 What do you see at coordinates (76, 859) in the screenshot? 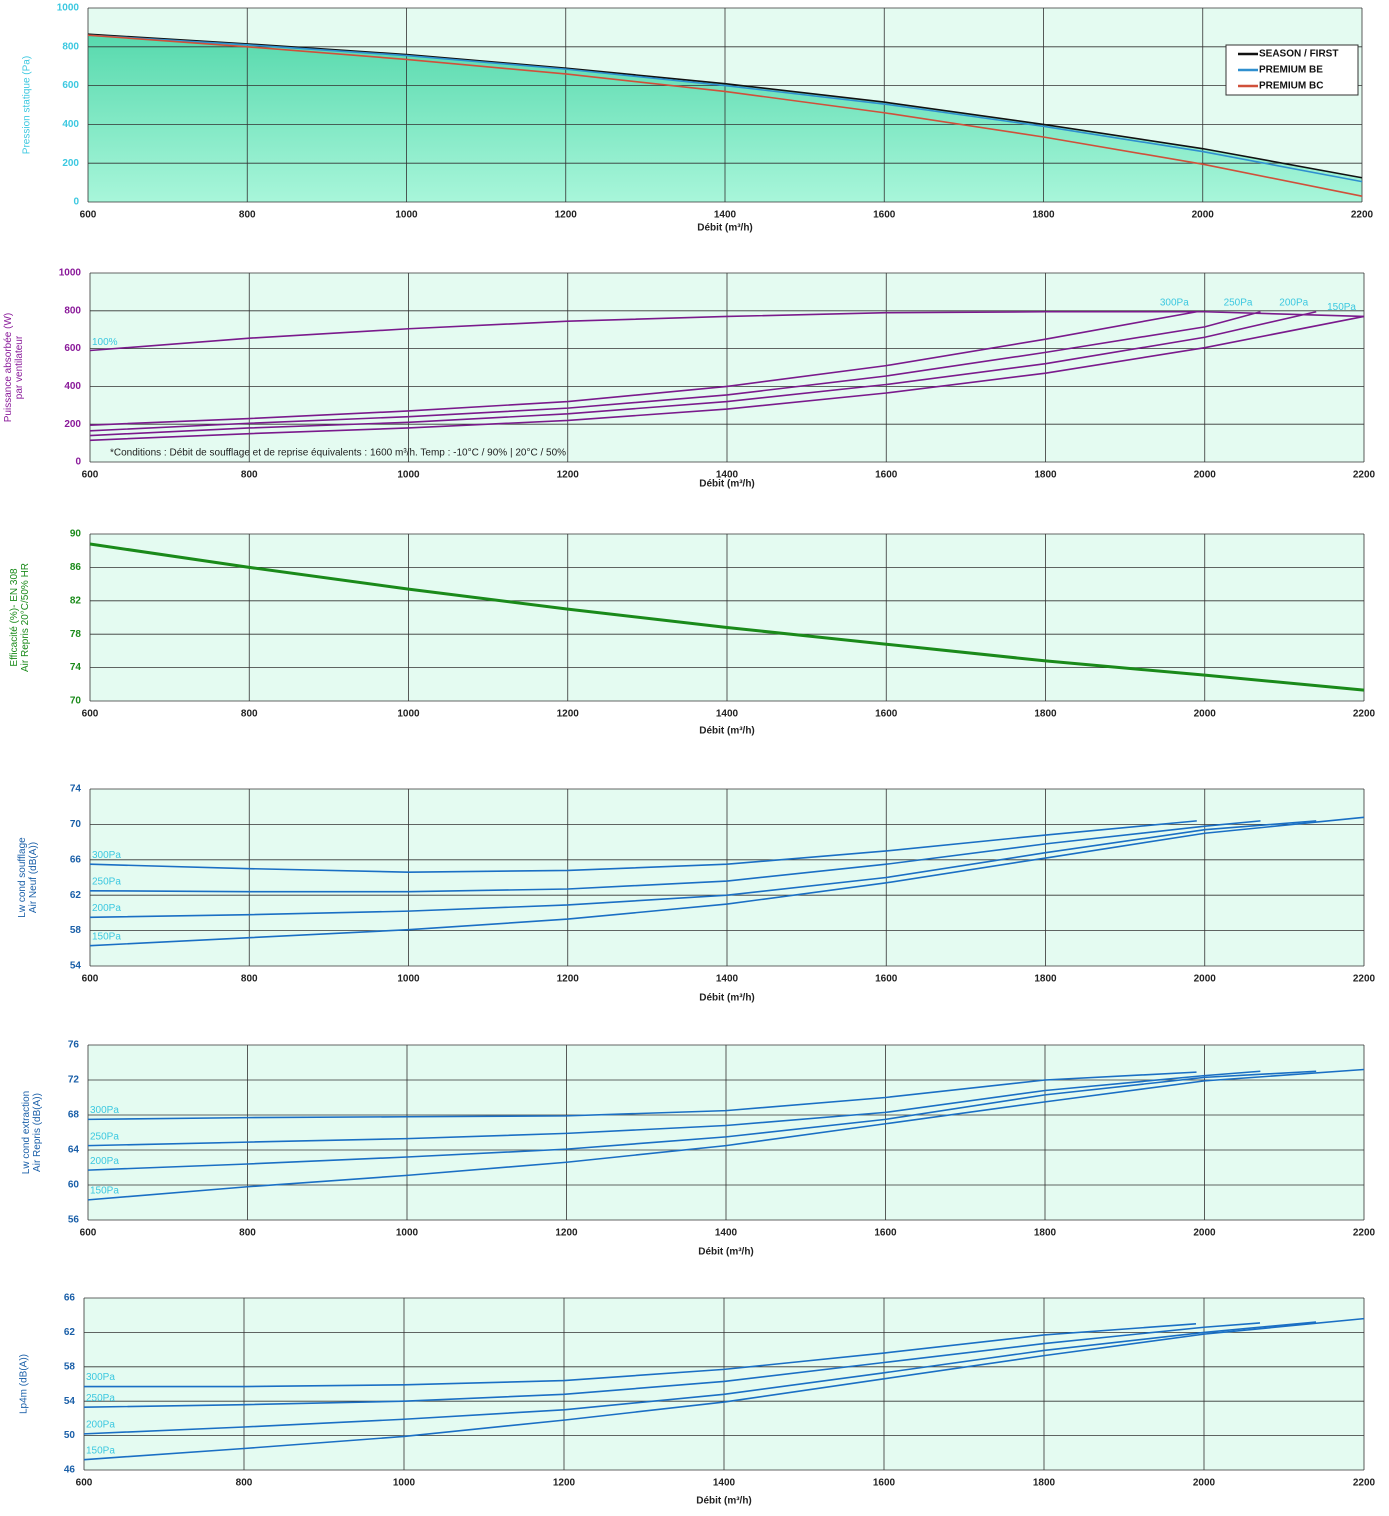
I see `y-tick-label: 66` at bounding box center [76, 859].